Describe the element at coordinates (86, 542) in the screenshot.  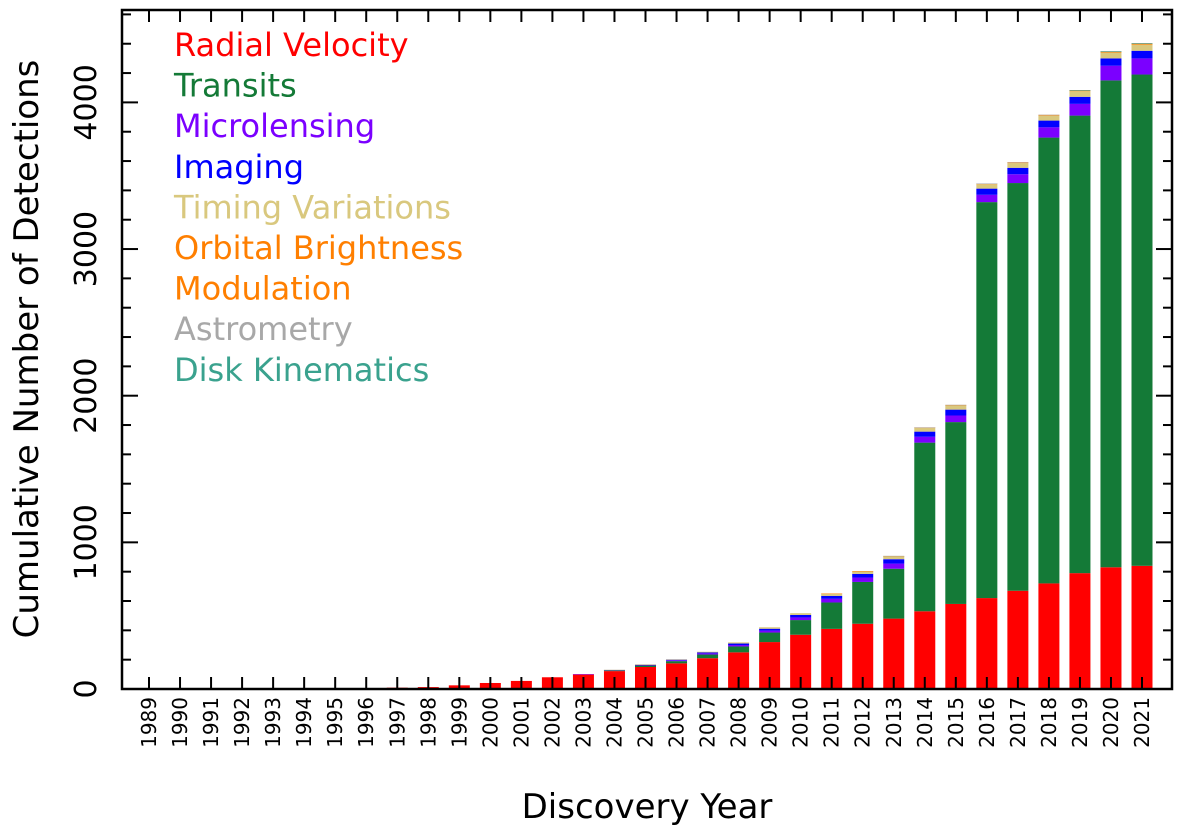
I see `y-tick-label: 1000` at that location.